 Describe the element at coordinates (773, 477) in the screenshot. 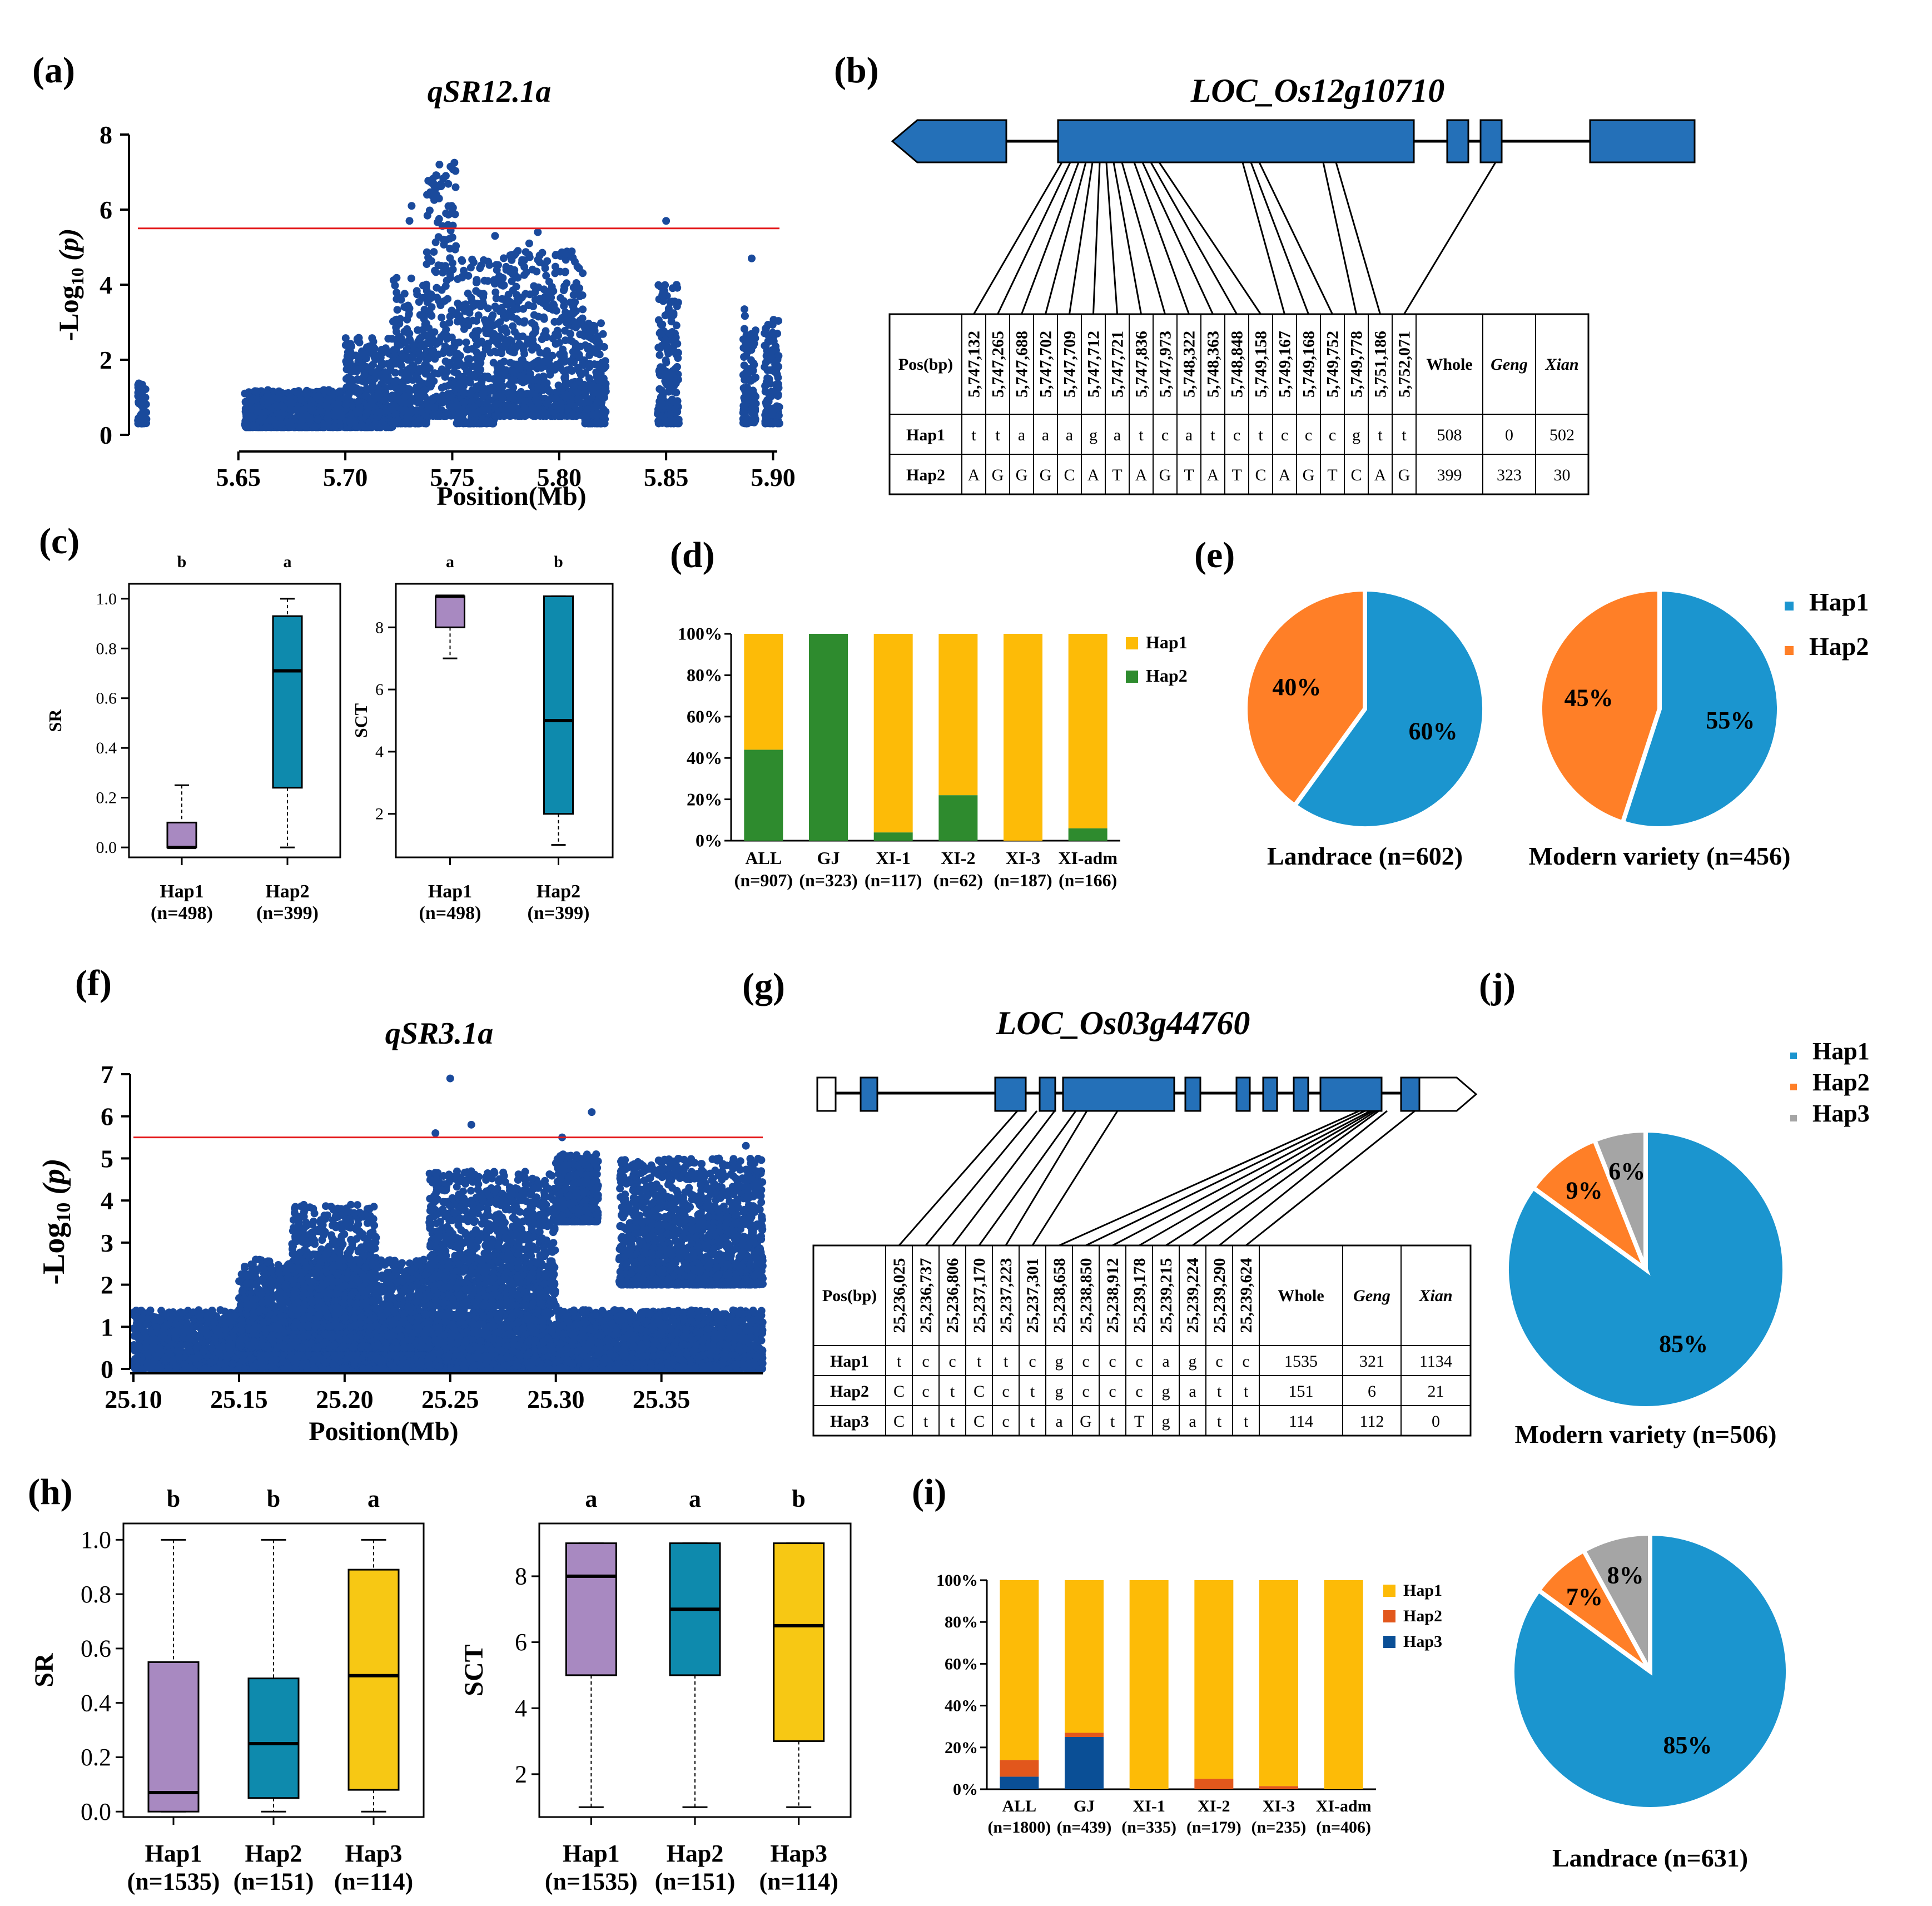

I see `x-tick-label-a: 5.90` at that location.